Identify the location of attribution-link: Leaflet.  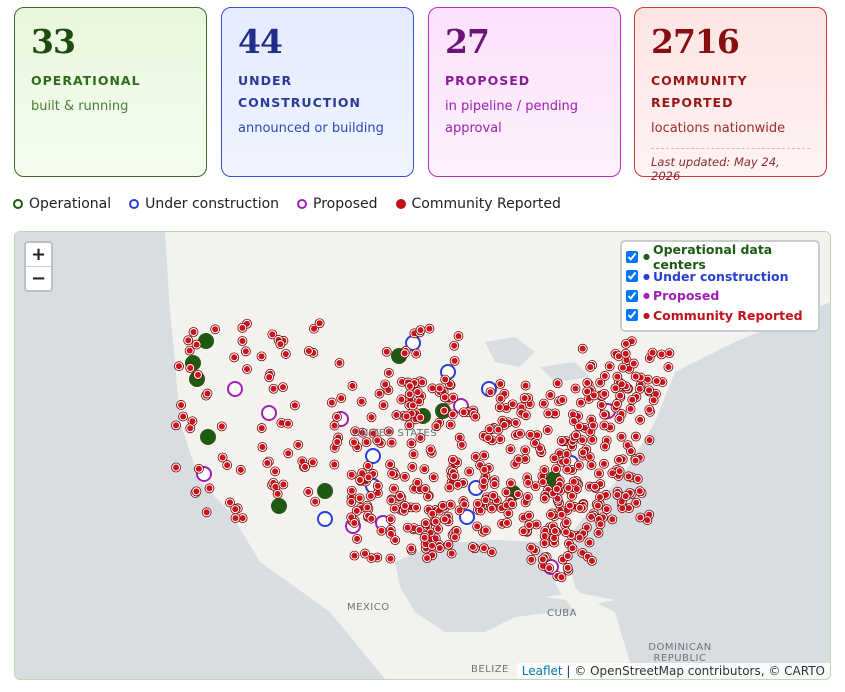
(542, 671).